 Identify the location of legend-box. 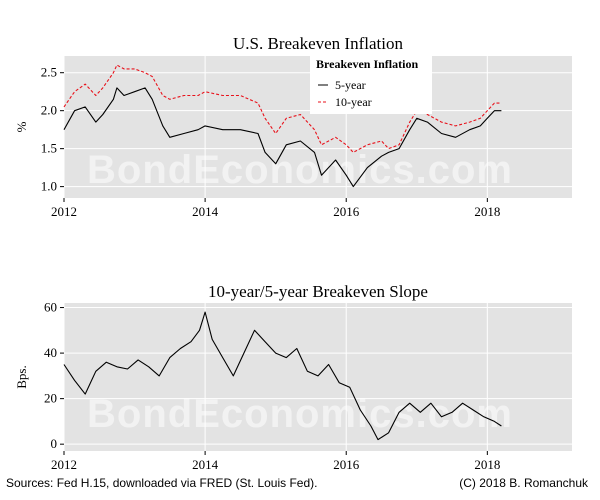
(371, 83).